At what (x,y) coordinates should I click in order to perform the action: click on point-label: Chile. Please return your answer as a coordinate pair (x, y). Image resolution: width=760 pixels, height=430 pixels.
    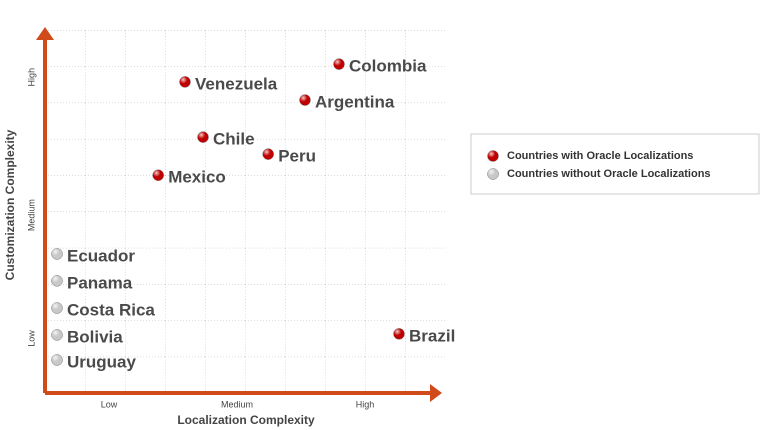
    Looking at the image, I should click on (234, 139).